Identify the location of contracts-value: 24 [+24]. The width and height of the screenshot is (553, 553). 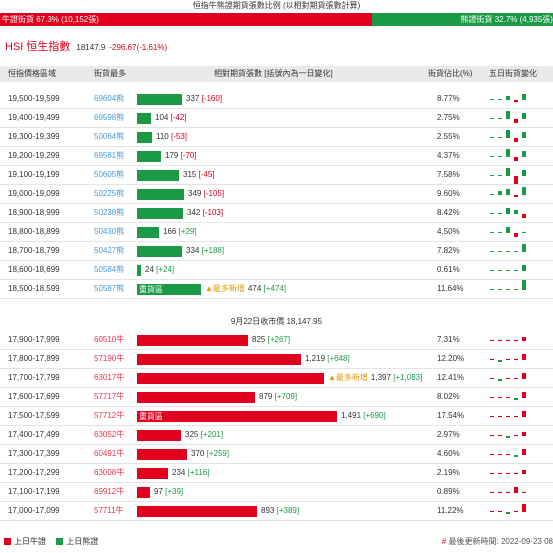
(159, 270).